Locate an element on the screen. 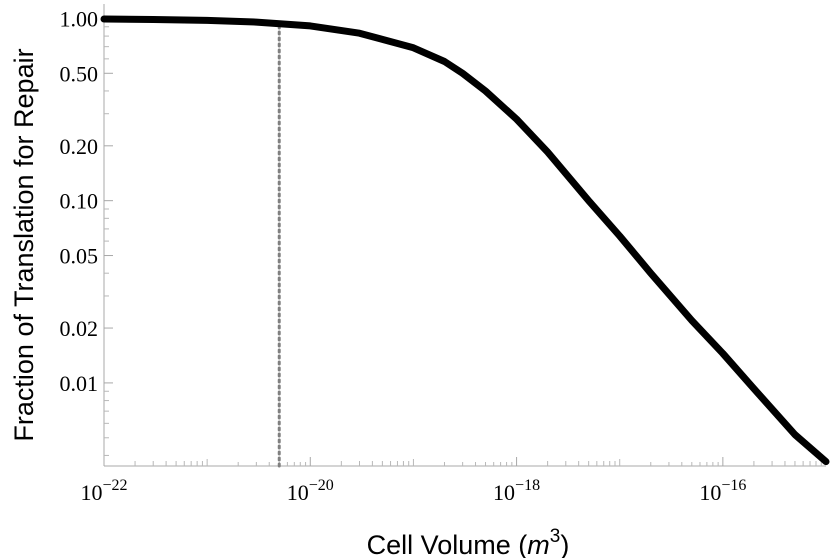 The height and width of the screenshot is (558, 830). x-axis-label-suffix: ) is located at coordinates (564, 544).